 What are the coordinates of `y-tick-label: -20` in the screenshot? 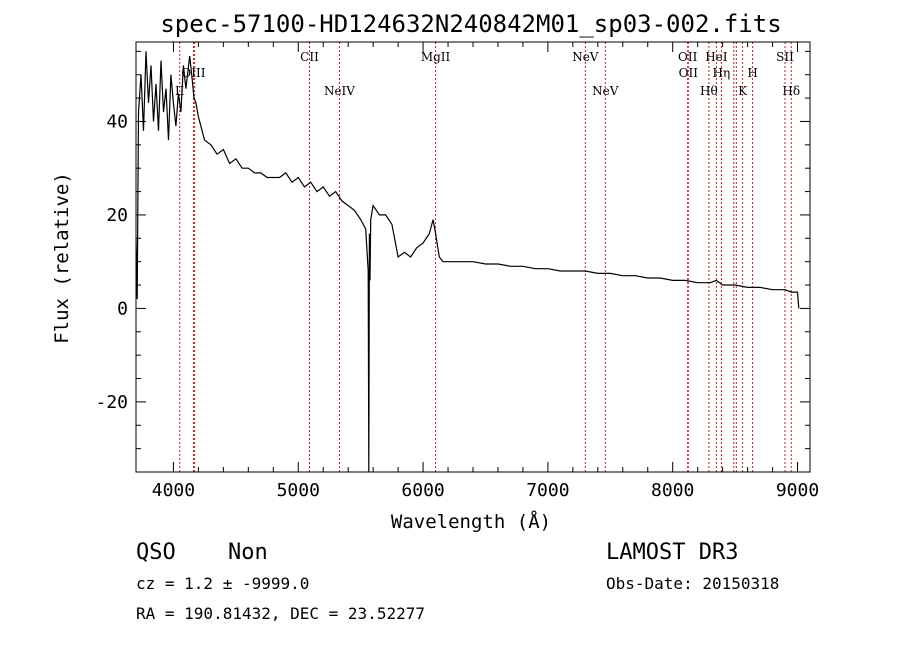 It's located at (111, 402).